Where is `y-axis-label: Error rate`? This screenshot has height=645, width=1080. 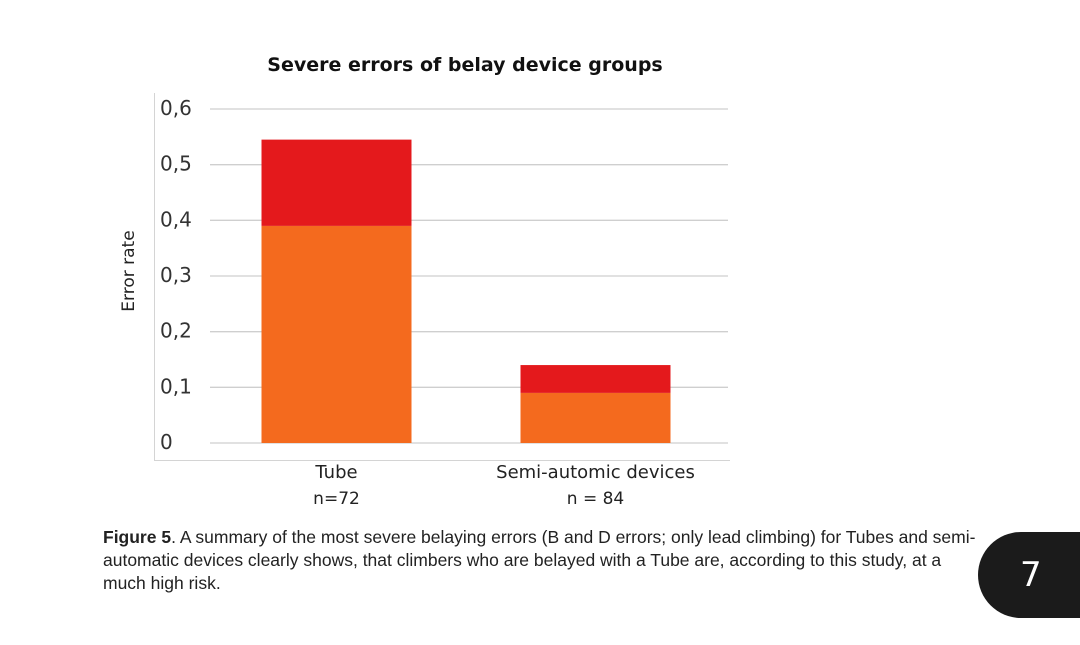
y-axis-label: Error rate is located at coordinates (129, 270).